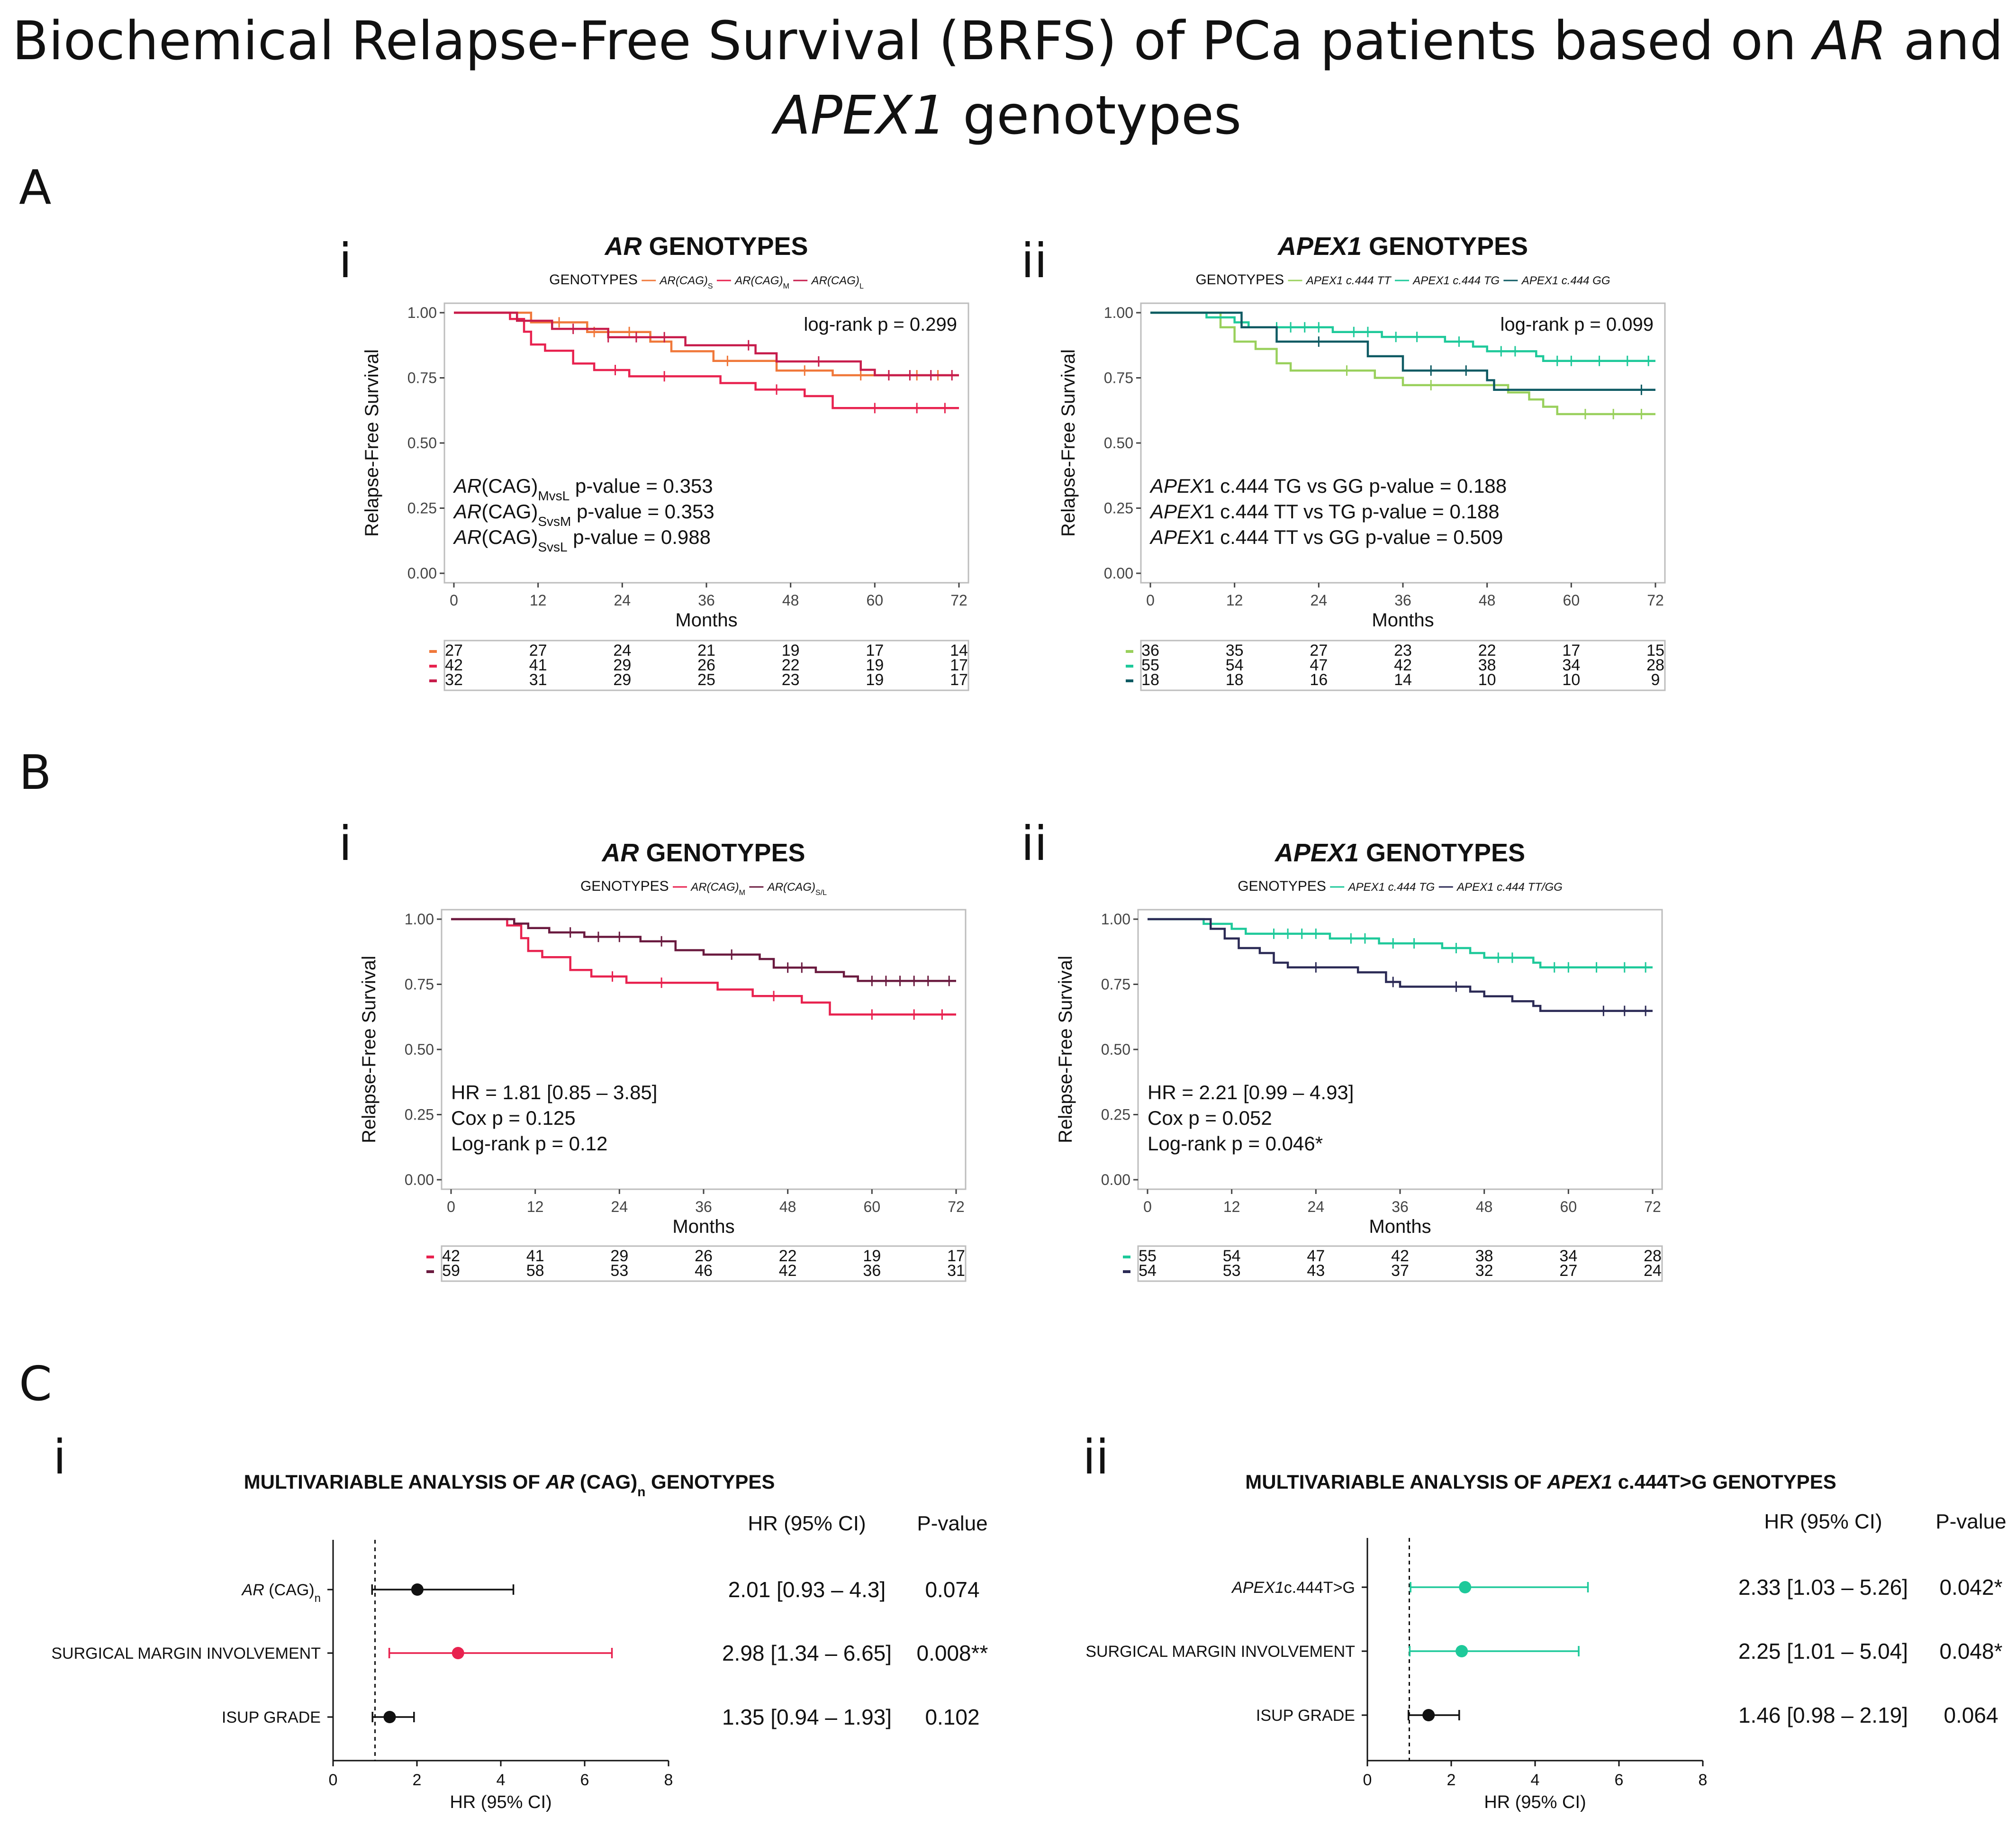 This screenshot has width=2016, height=1826. What do you see at coordinates (1279, 511) in the screenshot?
I see `km-annotation-text: 1 c.444 TT vs TG` at bounding box center [1279, 511].